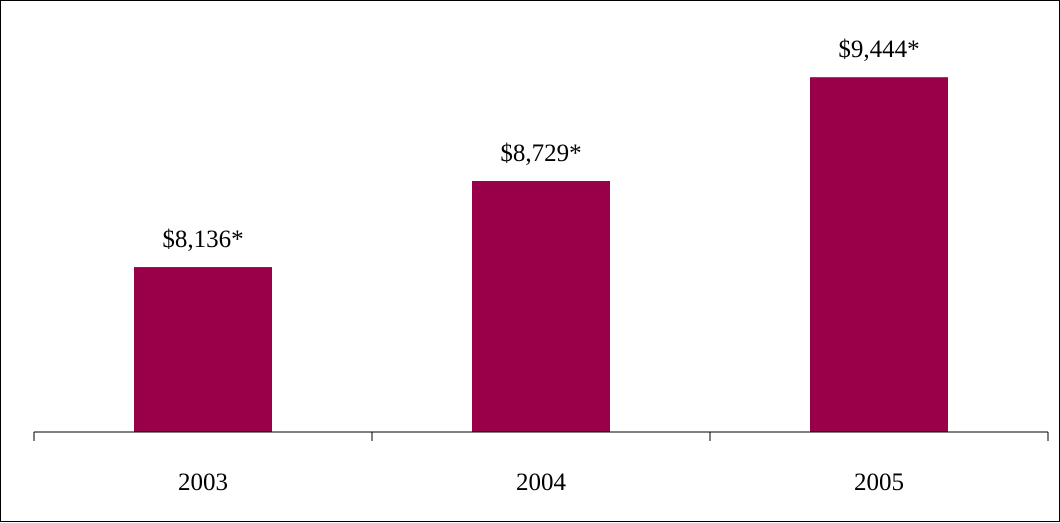  Describe the element at coordinates (540, 153) in the screenshot. I see `value-label-2004: $8,729*` at that location.